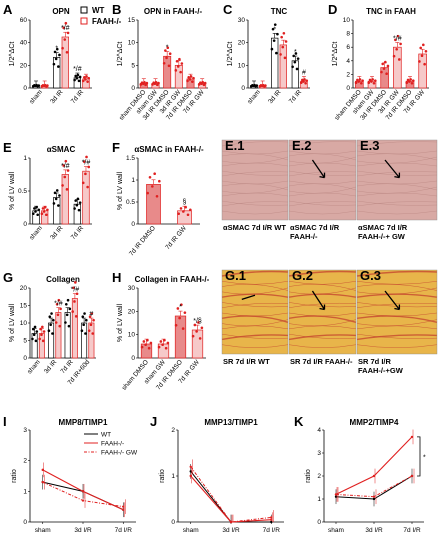  What do you see at coordinates (130, 158) in the screenshot?
I see `y-tick-label: 1.5` at bounding box center [130, 158].